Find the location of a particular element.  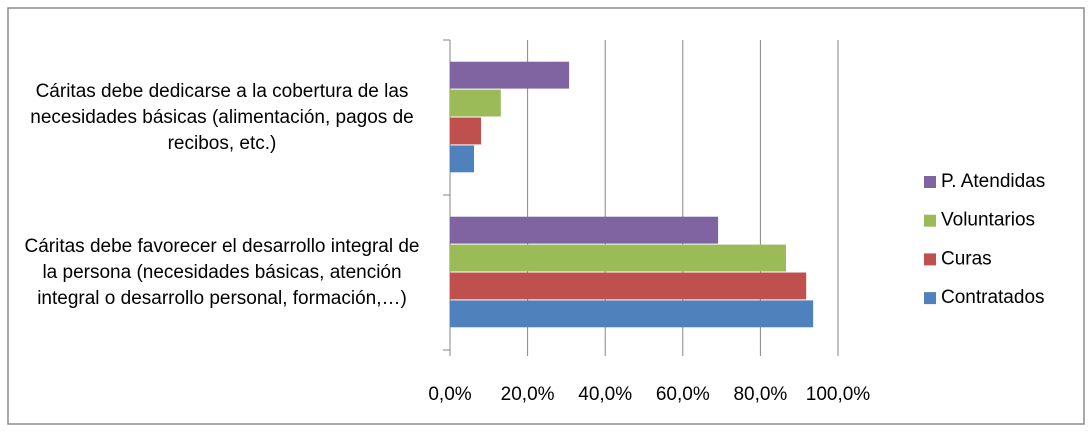

x-tick-label: 100,0% is located at coordinates (838, 394).